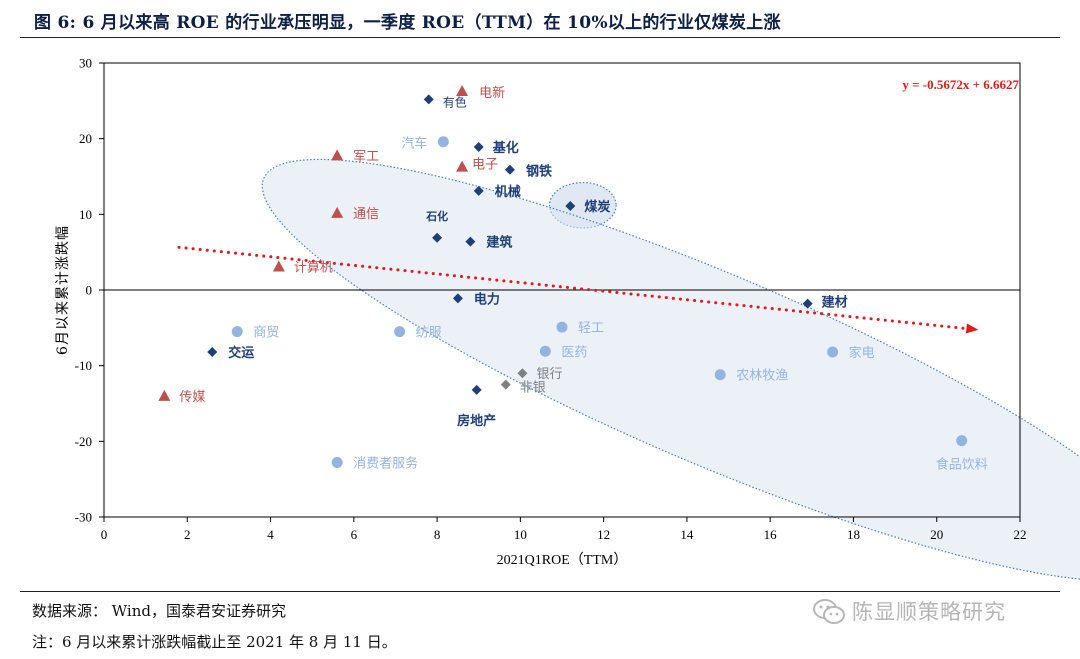 This screenshot has height=659, width=1080. Describe the element at coordinates (83, 517) in the screenshot. I see `y-tick-label: -30` at that location.